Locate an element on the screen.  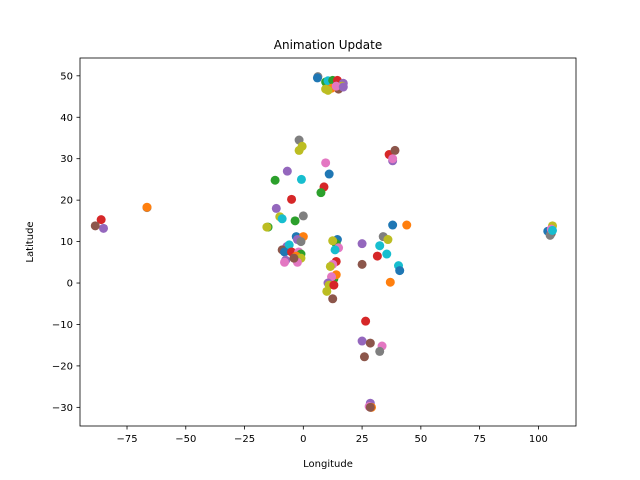
y-tick-label: 10 is located at coordinates (66, 242).